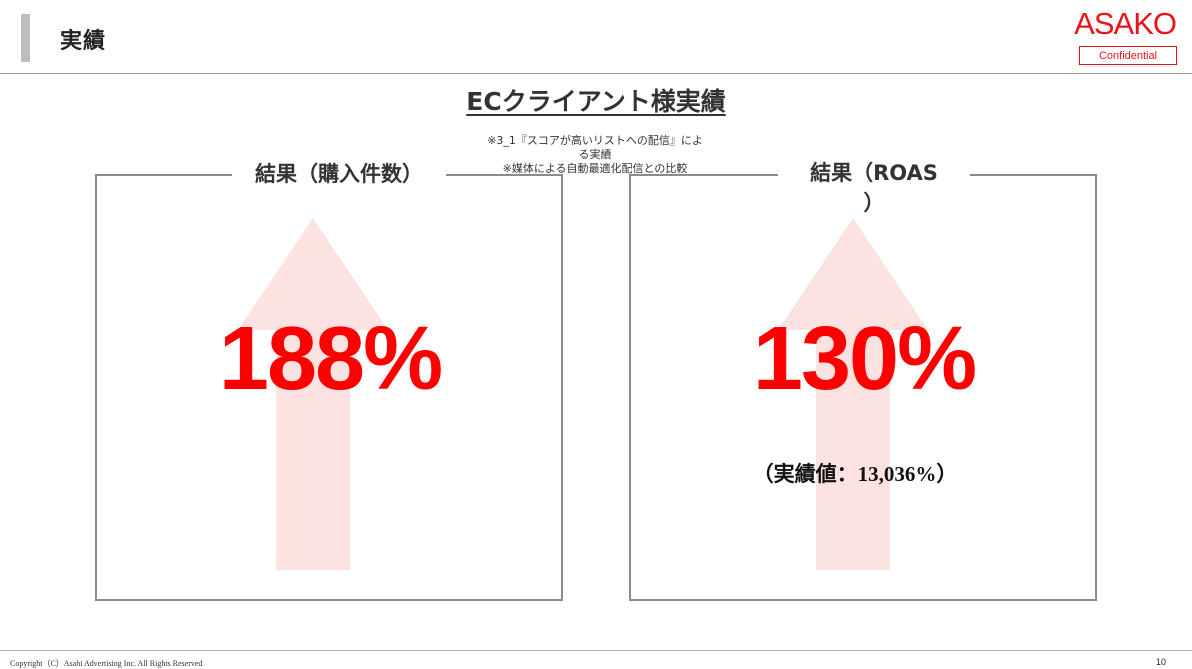 The width and height of the screenshot is (1192, 669). I want to click on panel-label-roas-line1: 結果（ROAS, so click(874, 173).